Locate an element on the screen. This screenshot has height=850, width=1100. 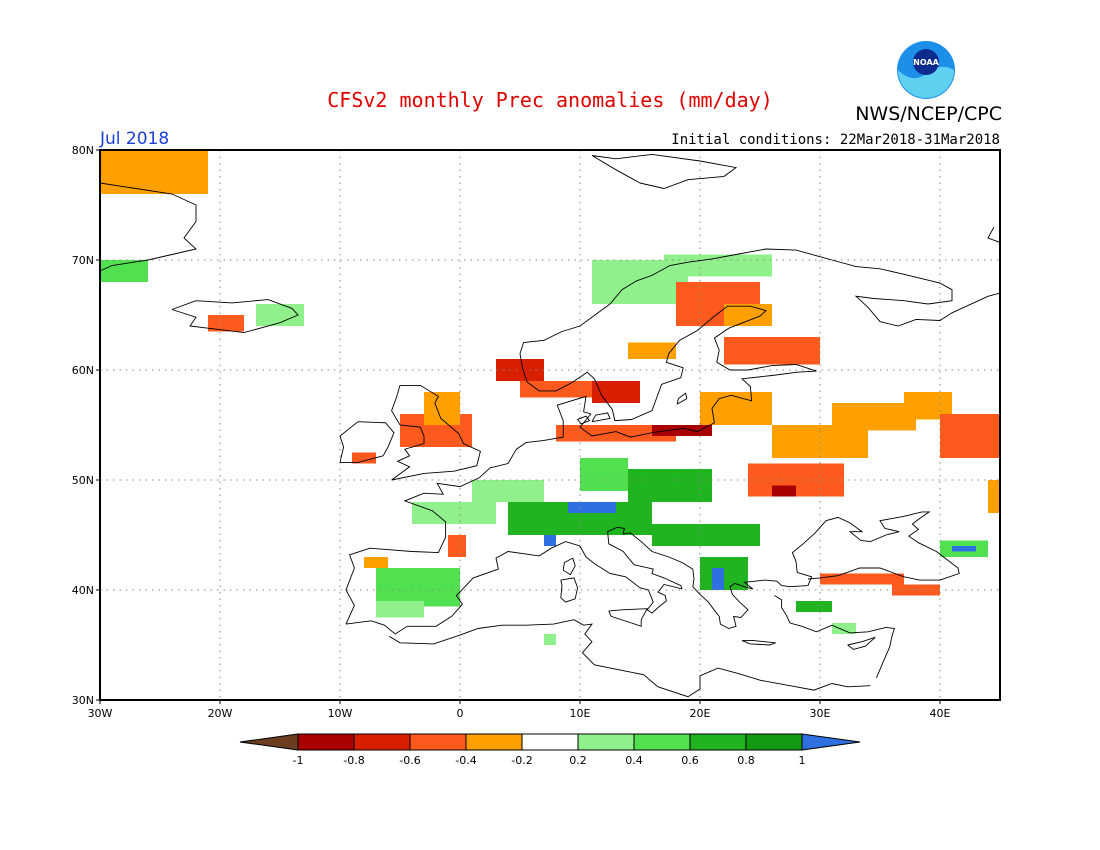
lon-tick-label: 30W is located at coordinates (100, 713).